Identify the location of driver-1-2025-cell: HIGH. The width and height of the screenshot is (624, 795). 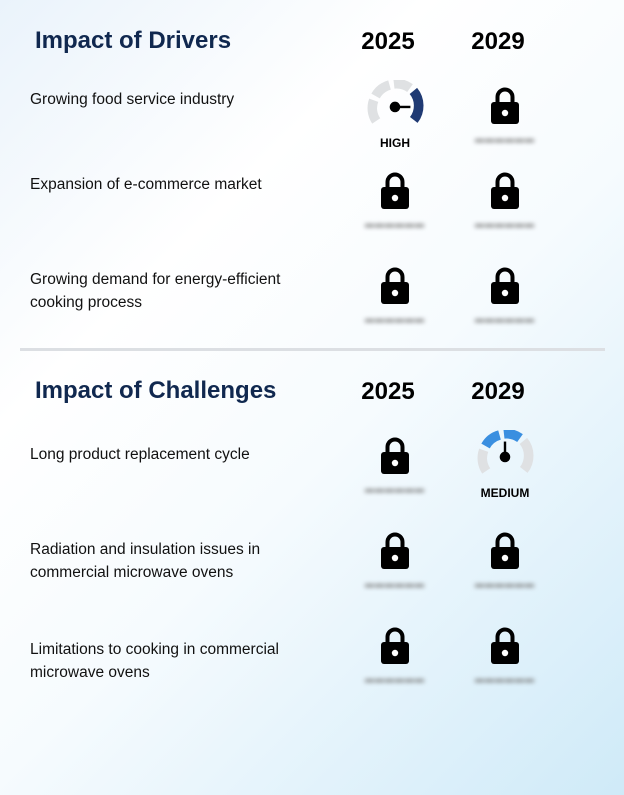
(395, 120).